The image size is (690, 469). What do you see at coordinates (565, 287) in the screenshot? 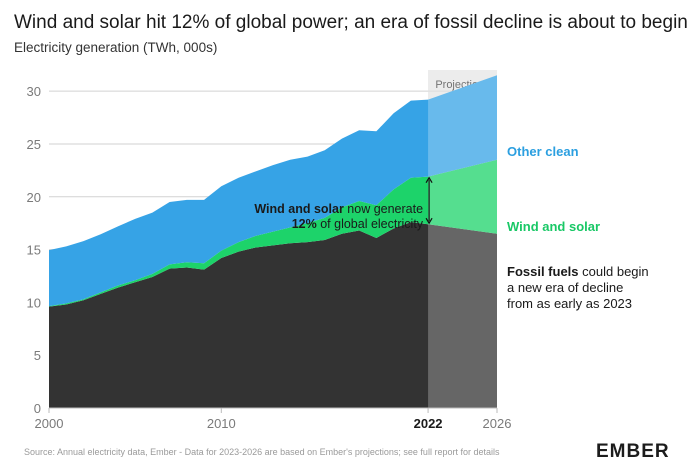
I see `label-fossil-line-2: a new era of decline` at bounding box center [565, 287].